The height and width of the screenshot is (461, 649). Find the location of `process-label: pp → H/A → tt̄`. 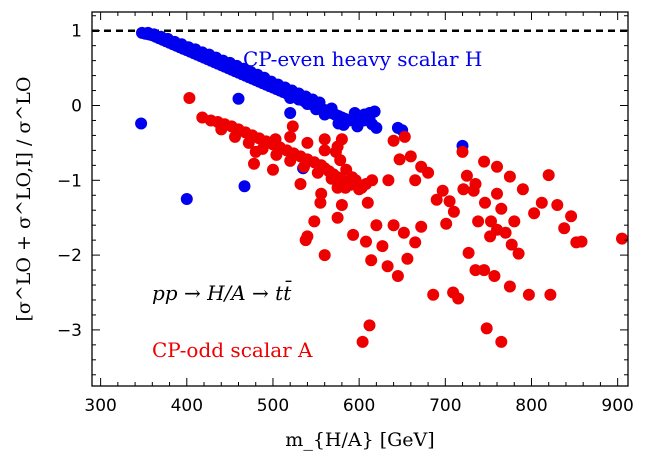

process-label: pp → H/A → tt̄ is located at coordinates (222, 292).